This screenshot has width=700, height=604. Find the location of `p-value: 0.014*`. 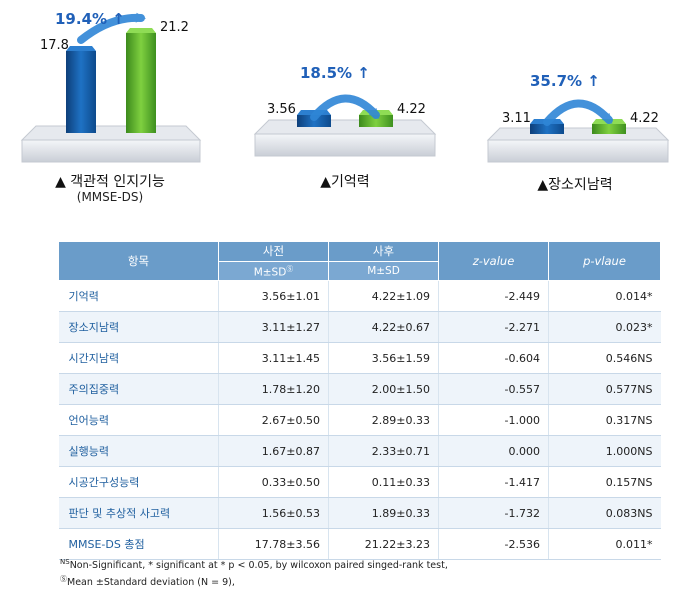

p-value: 0.014* is located at coordinates (604, 296).